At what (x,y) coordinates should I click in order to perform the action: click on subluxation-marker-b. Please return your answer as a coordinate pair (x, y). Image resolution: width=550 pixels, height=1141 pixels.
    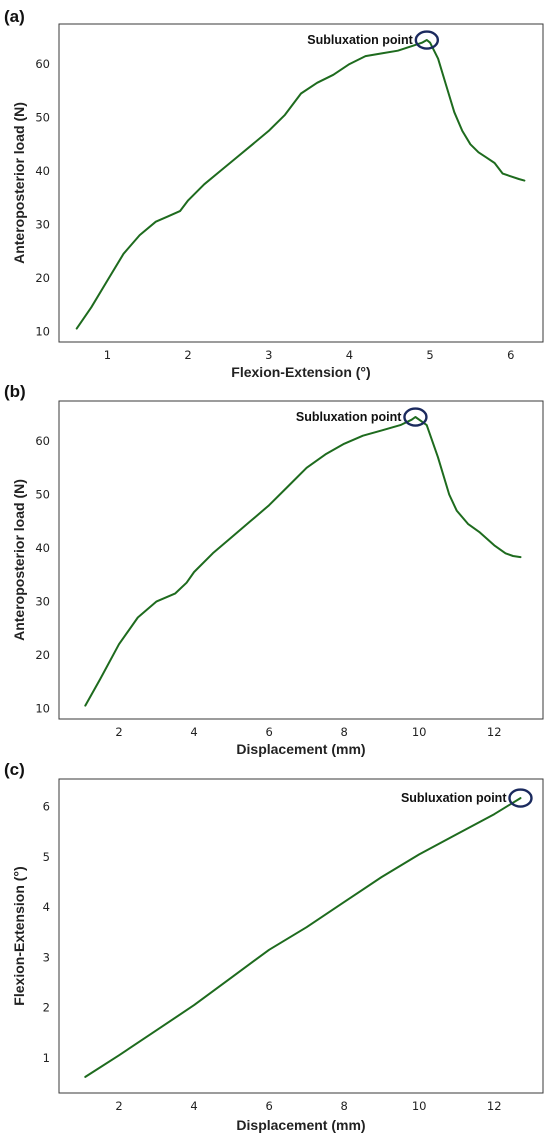
    Looking at the image, I should click on (415, 417).